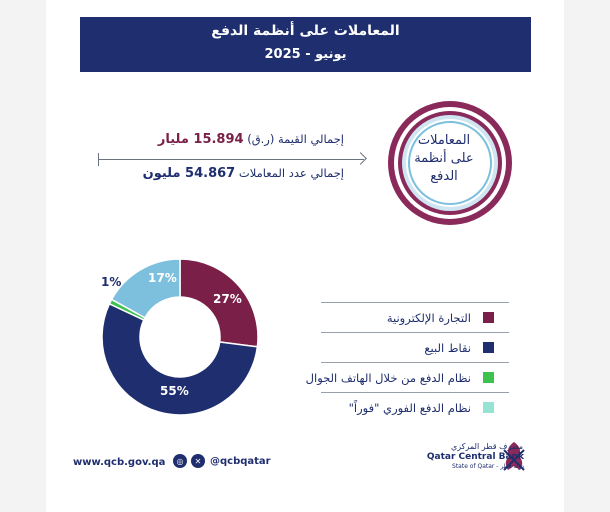  Describe the element at coordinates (111, 282) in the screenshot. I see `slice-label-mobile: 1%` at that location.